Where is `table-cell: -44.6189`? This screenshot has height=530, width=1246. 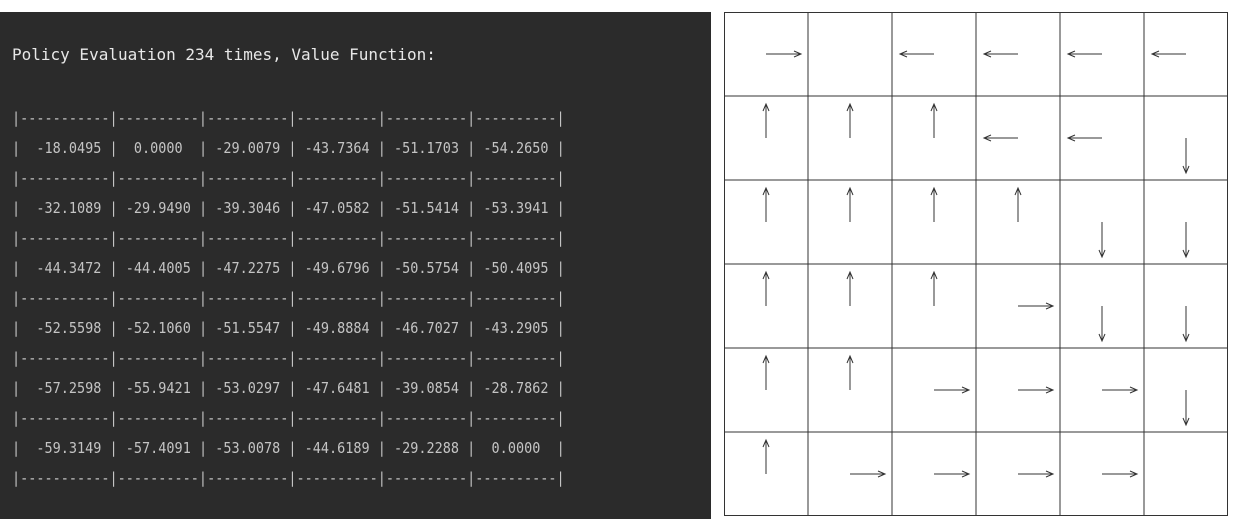
table-cell: -44.6189 is located at coordinates (337, 448).